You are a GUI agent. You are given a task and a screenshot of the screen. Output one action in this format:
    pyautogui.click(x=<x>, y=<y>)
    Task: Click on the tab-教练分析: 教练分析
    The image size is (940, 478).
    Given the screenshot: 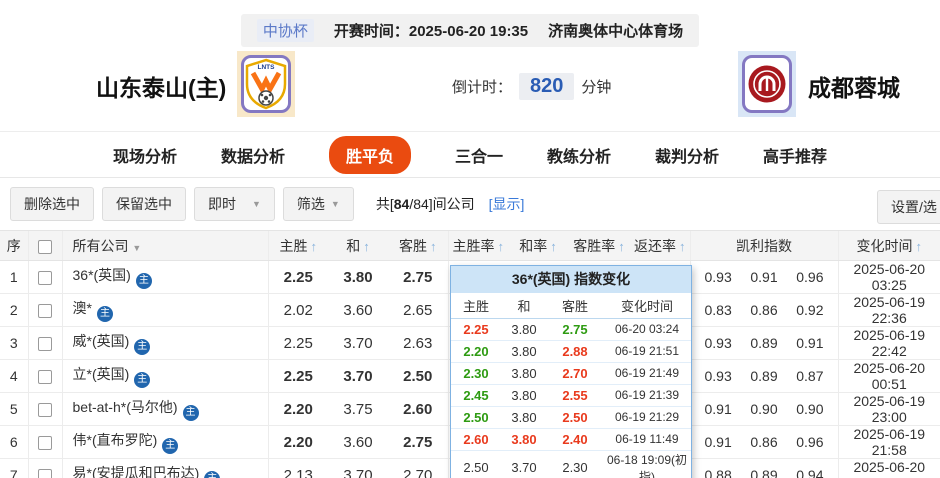 What is the action you would take?
    pyautogui.click(x=579, y=157)
    